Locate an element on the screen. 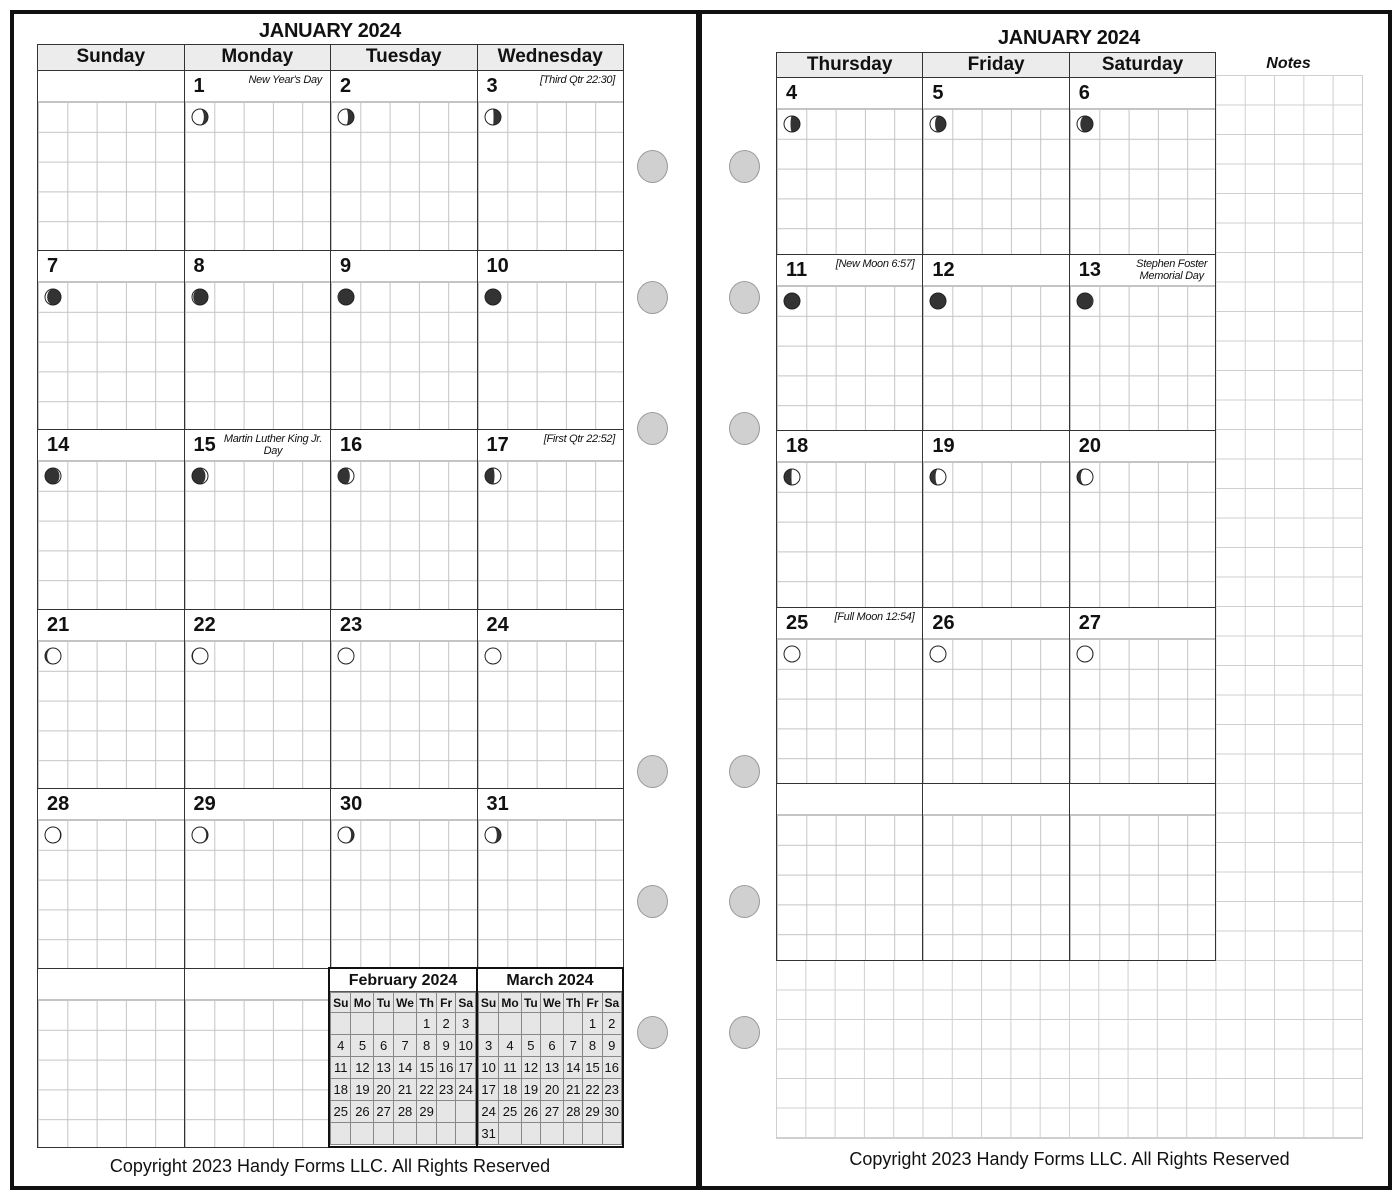  mini-calendar-weekday: We is located at coordinates (405, 1002).